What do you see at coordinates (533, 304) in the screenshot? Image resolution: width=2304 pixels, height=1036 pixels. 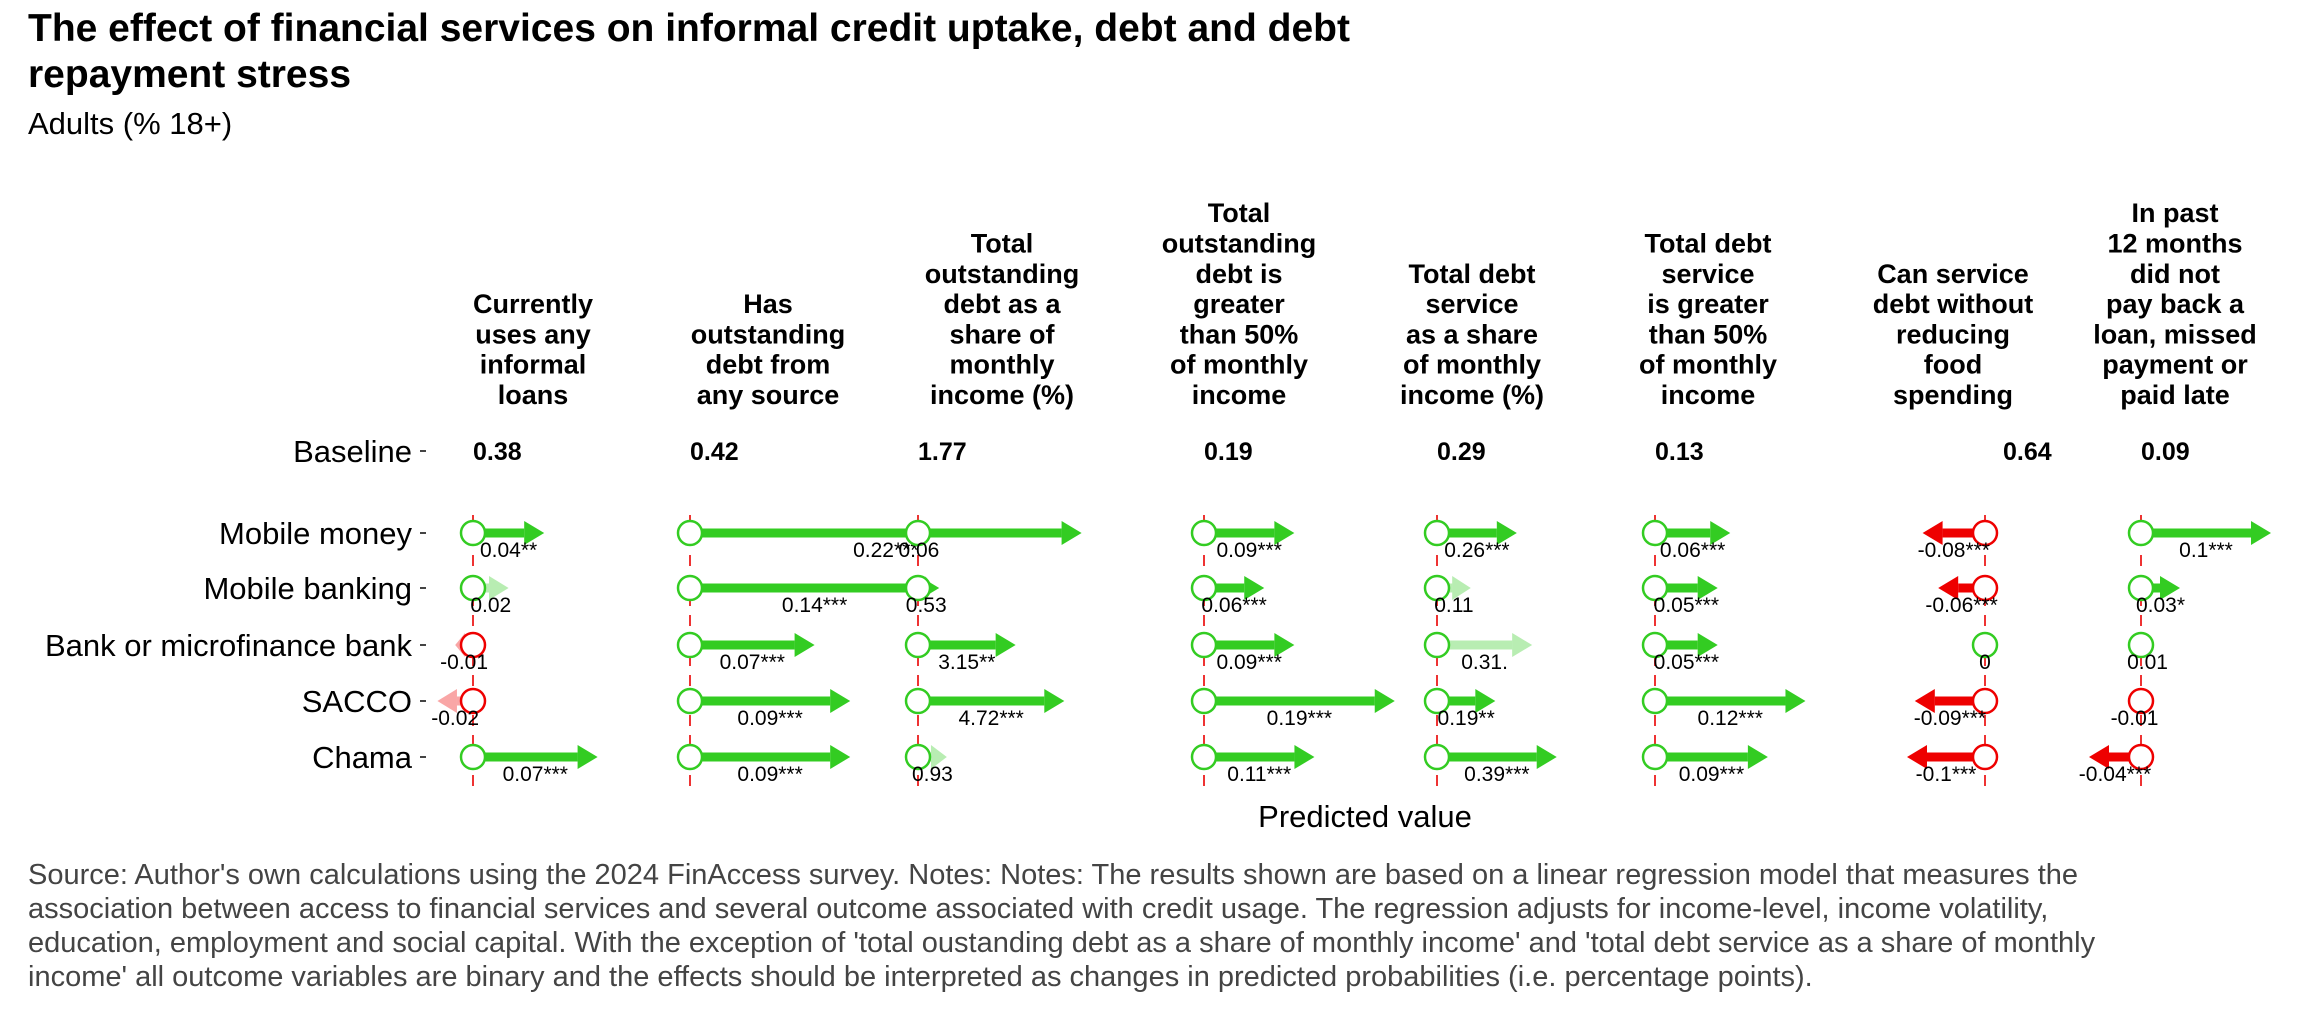 I see `column-header: Currently` at bounding box center [533, 304].